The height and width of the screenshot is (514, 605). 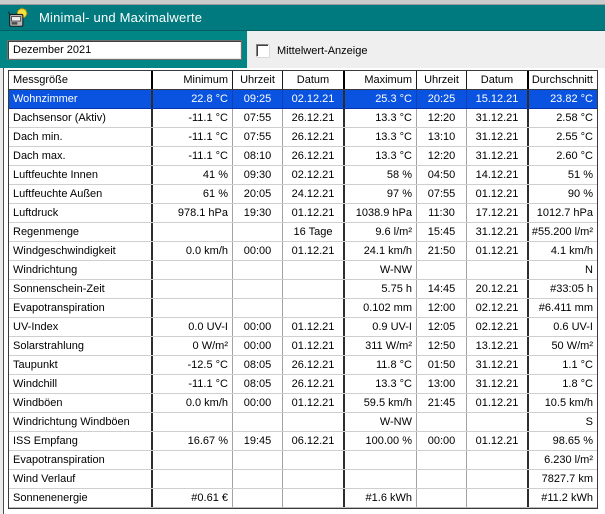 I want to click on cell-min-uhrzeit: 07:55, so click(x=258, y=137).